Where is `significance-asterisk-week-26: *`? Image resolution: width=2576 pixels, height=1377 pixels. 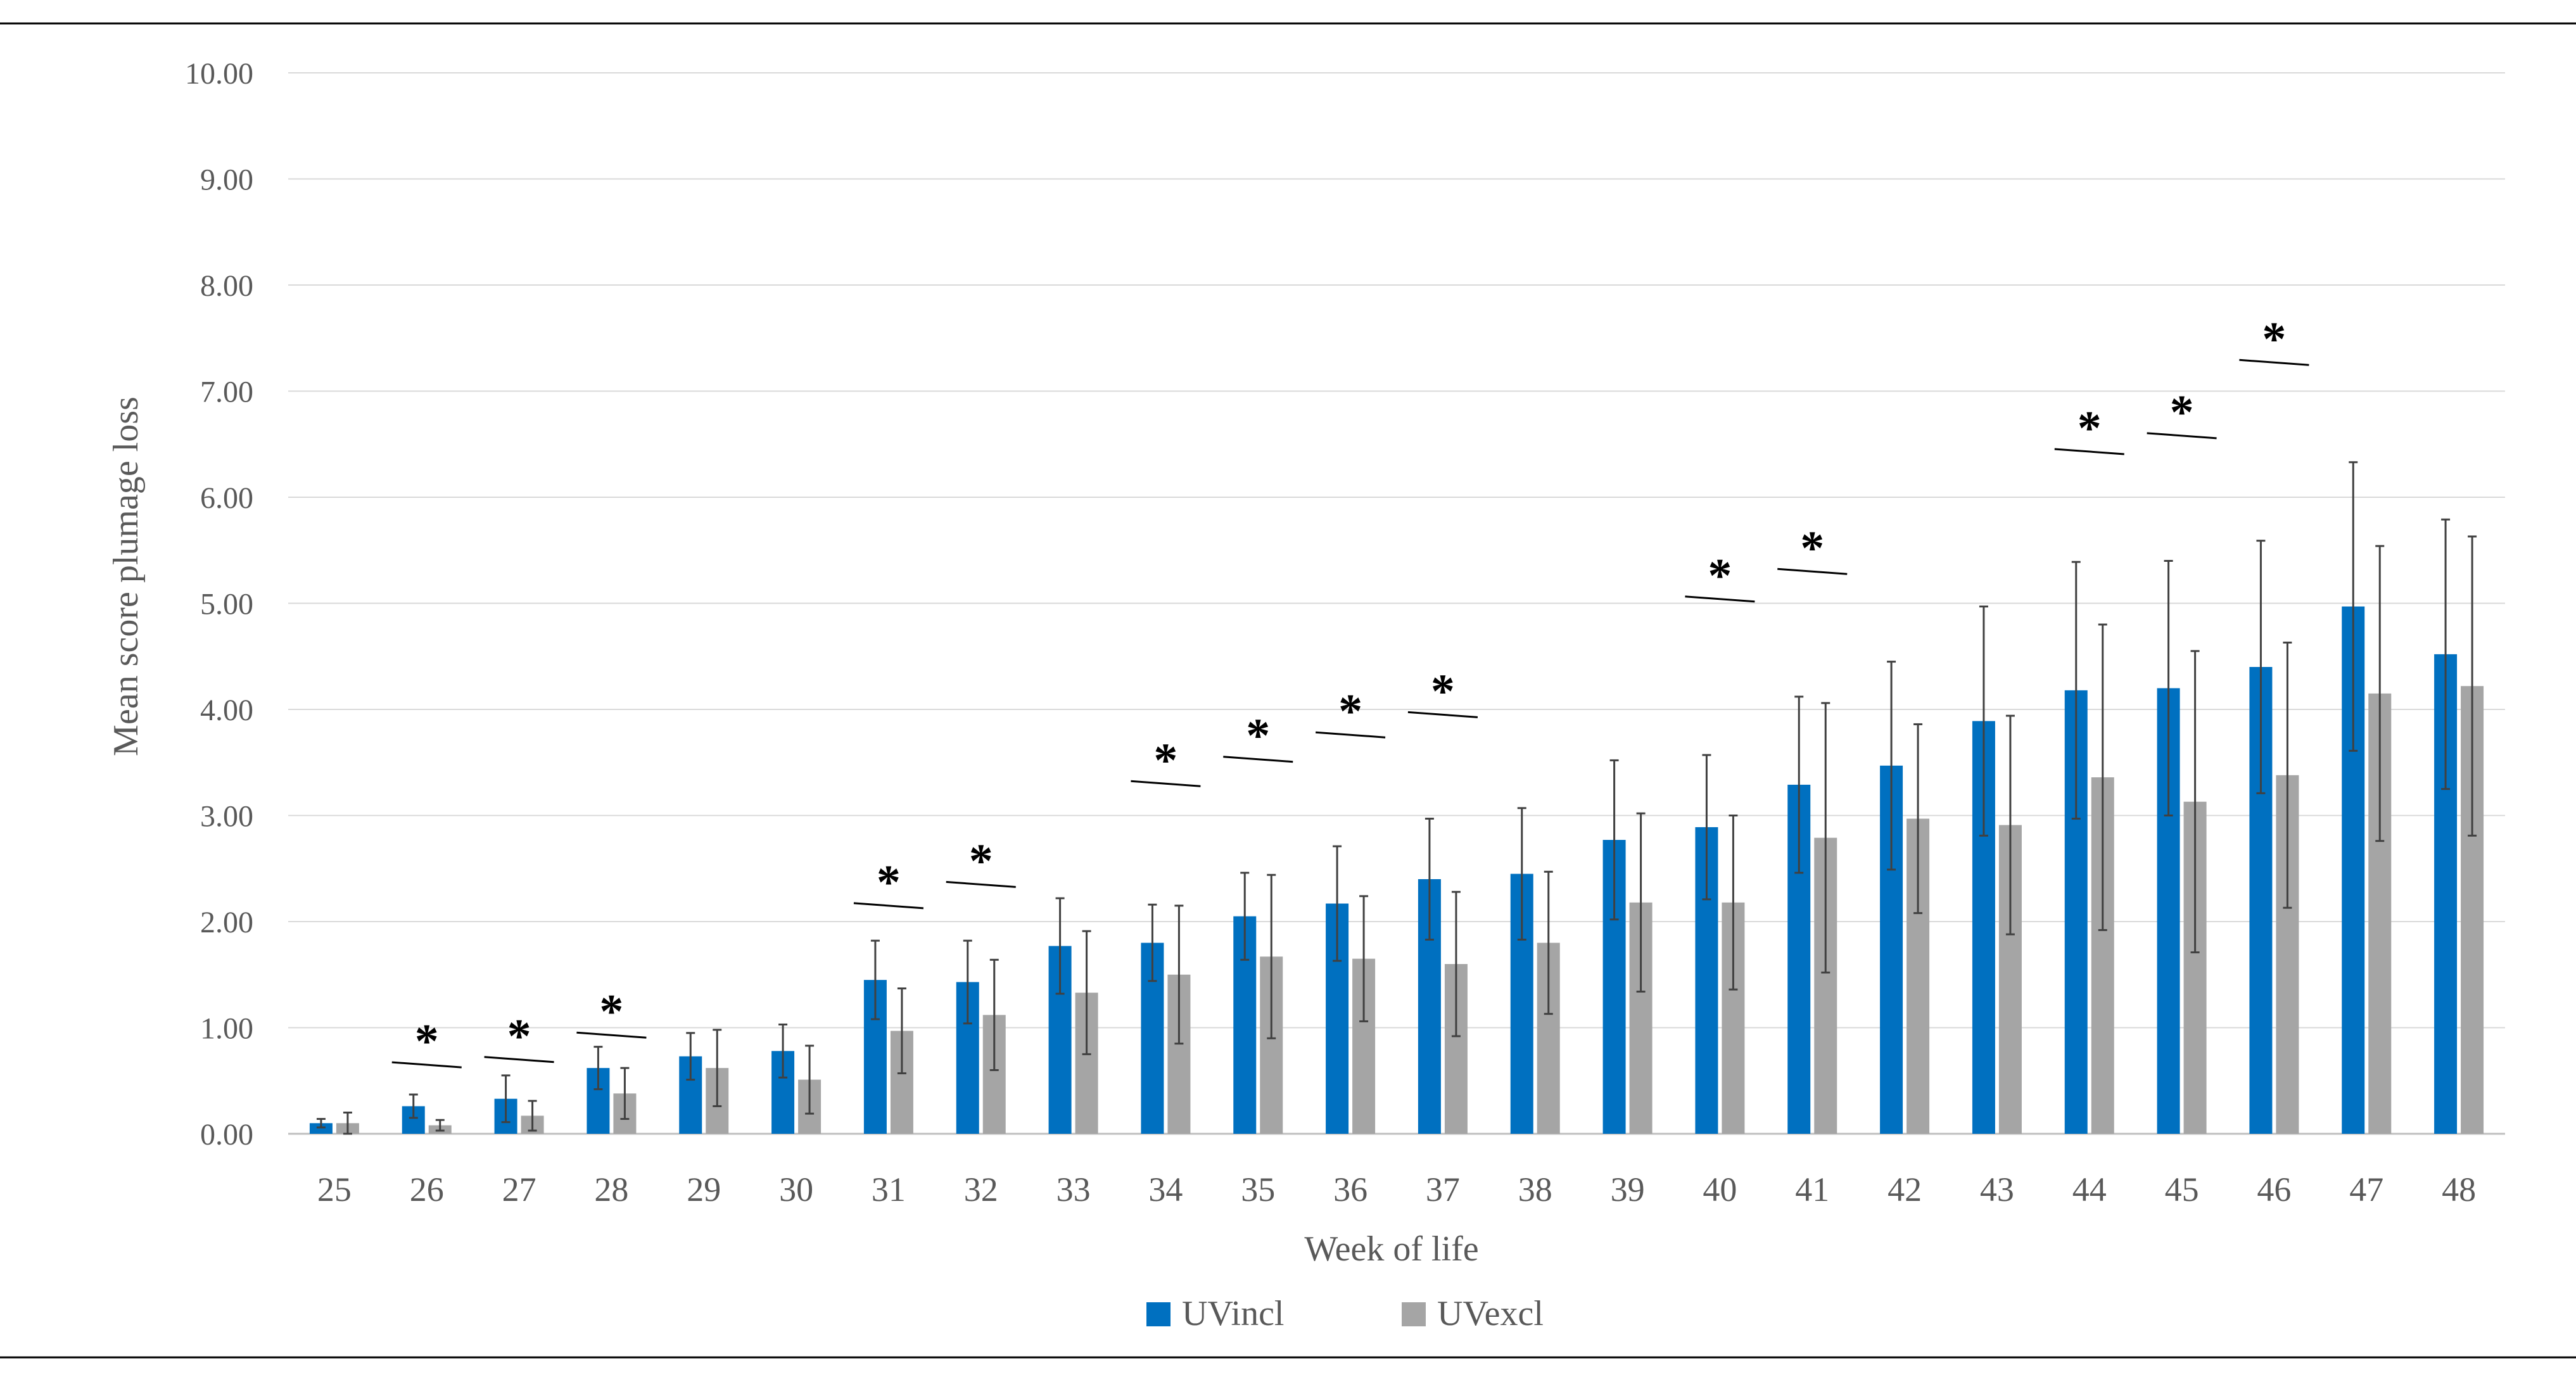 significance-asterisk-week-26: * is located at coordinates (427, 1041).